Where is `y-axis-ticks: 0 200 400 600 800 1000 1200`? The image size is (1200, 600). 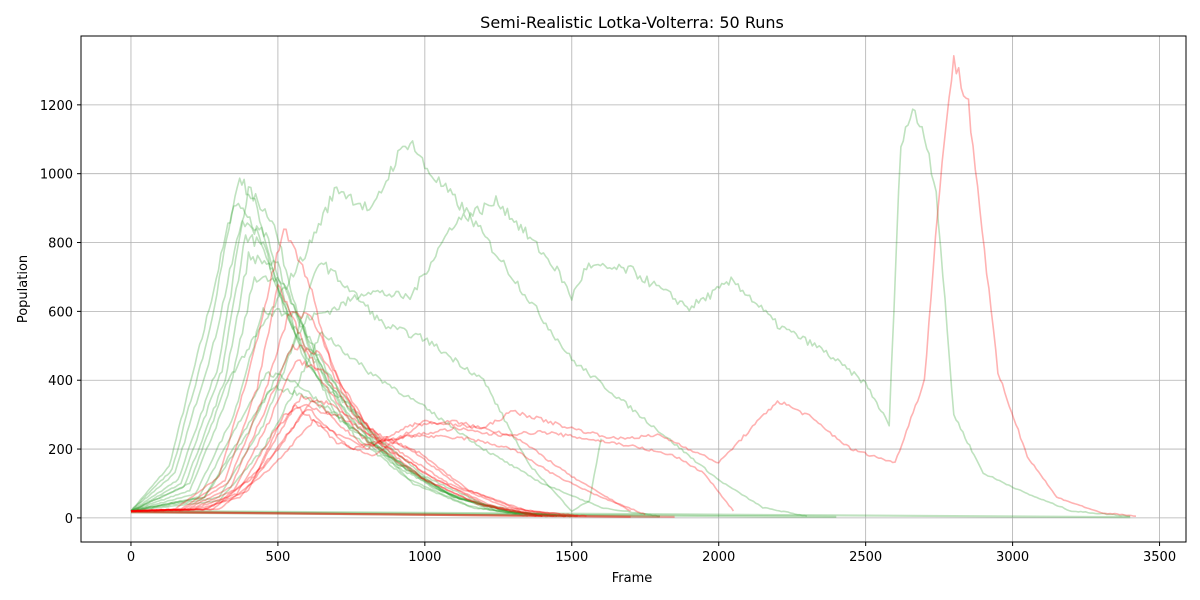 y-axis-ticks: 0 200 400 600 800 1000 1200 is located at coordinates (60, 313).